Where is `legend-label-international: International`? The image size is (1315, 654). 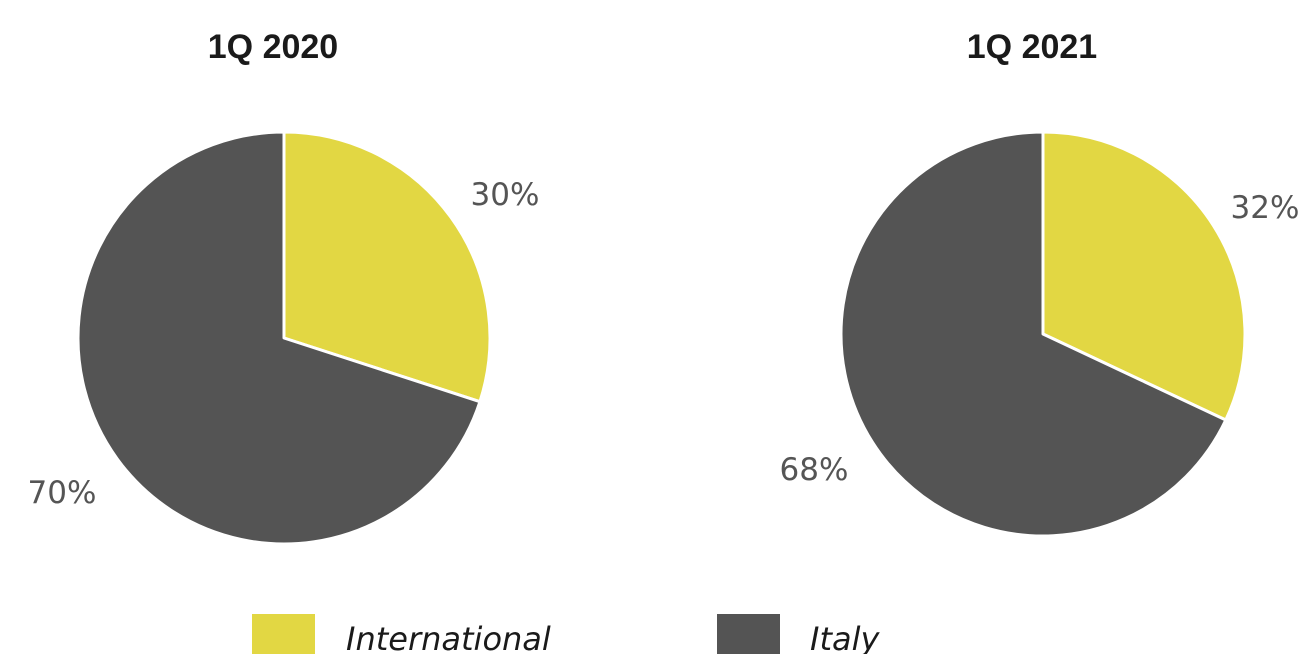
legend-label-international: International is located at coordinates (448, 637).